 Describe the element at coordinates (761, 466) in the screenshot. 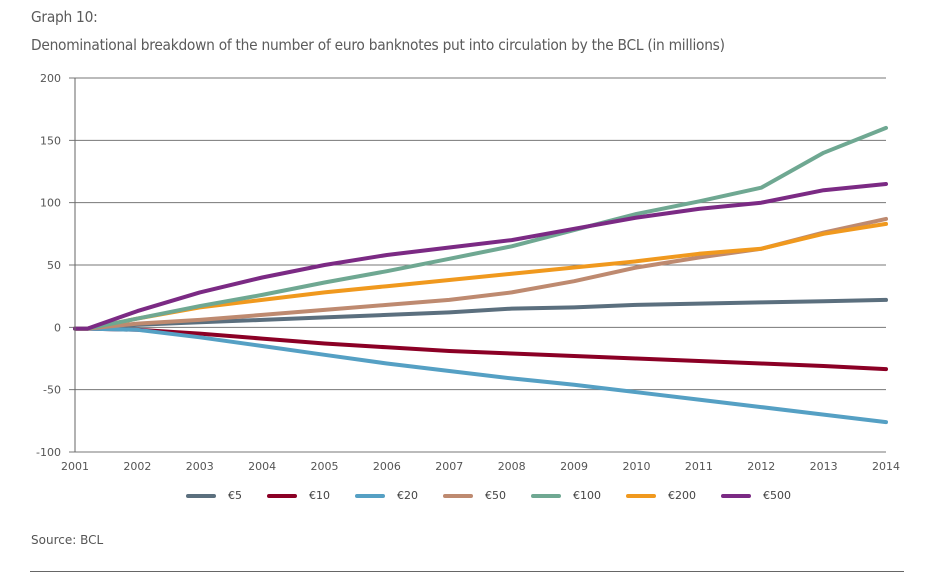

I see `x-tick-label: 2012` at that location.